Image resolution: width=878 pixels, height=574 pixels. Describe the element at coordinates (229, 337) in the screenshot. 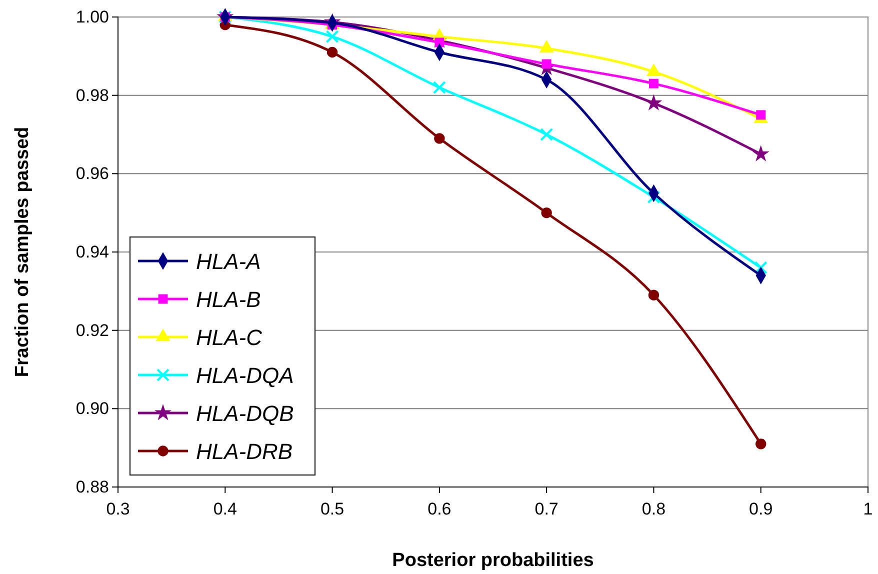

I see `legend-label: HLA-C` at that location.